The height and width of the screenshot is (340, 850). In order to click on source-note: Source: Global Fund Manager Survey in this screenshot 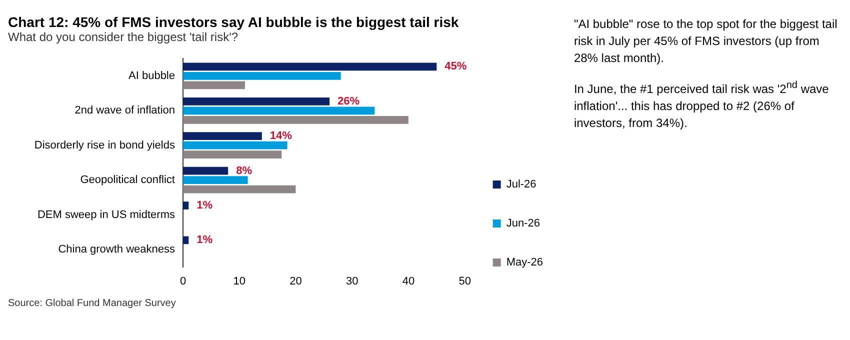, I will do `click(92, 303)`.